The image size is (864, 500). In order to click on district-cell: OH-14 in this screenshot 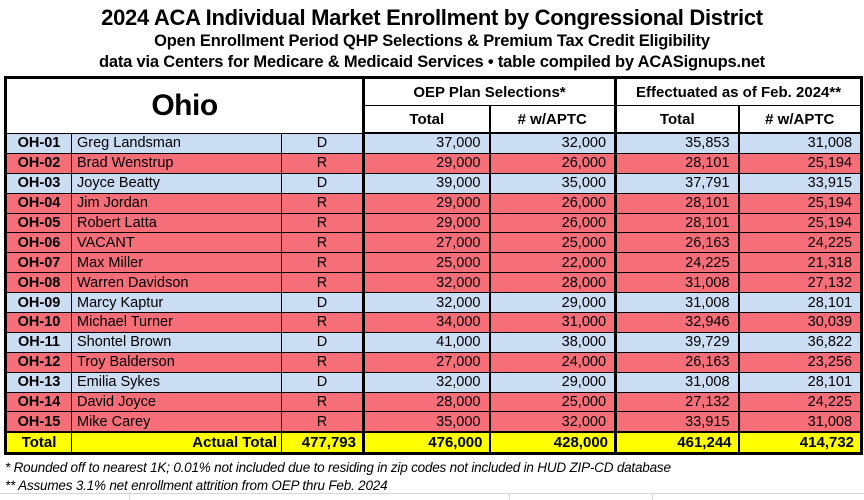, I will do `click(38, 402)`.